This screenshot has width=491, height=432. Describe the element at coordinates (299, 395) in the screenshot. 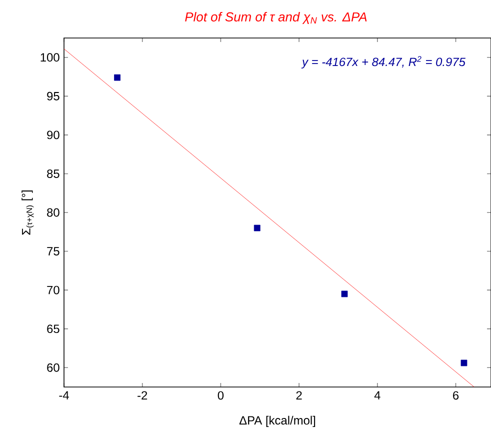

I see `x-tick-label: 2` at that location.